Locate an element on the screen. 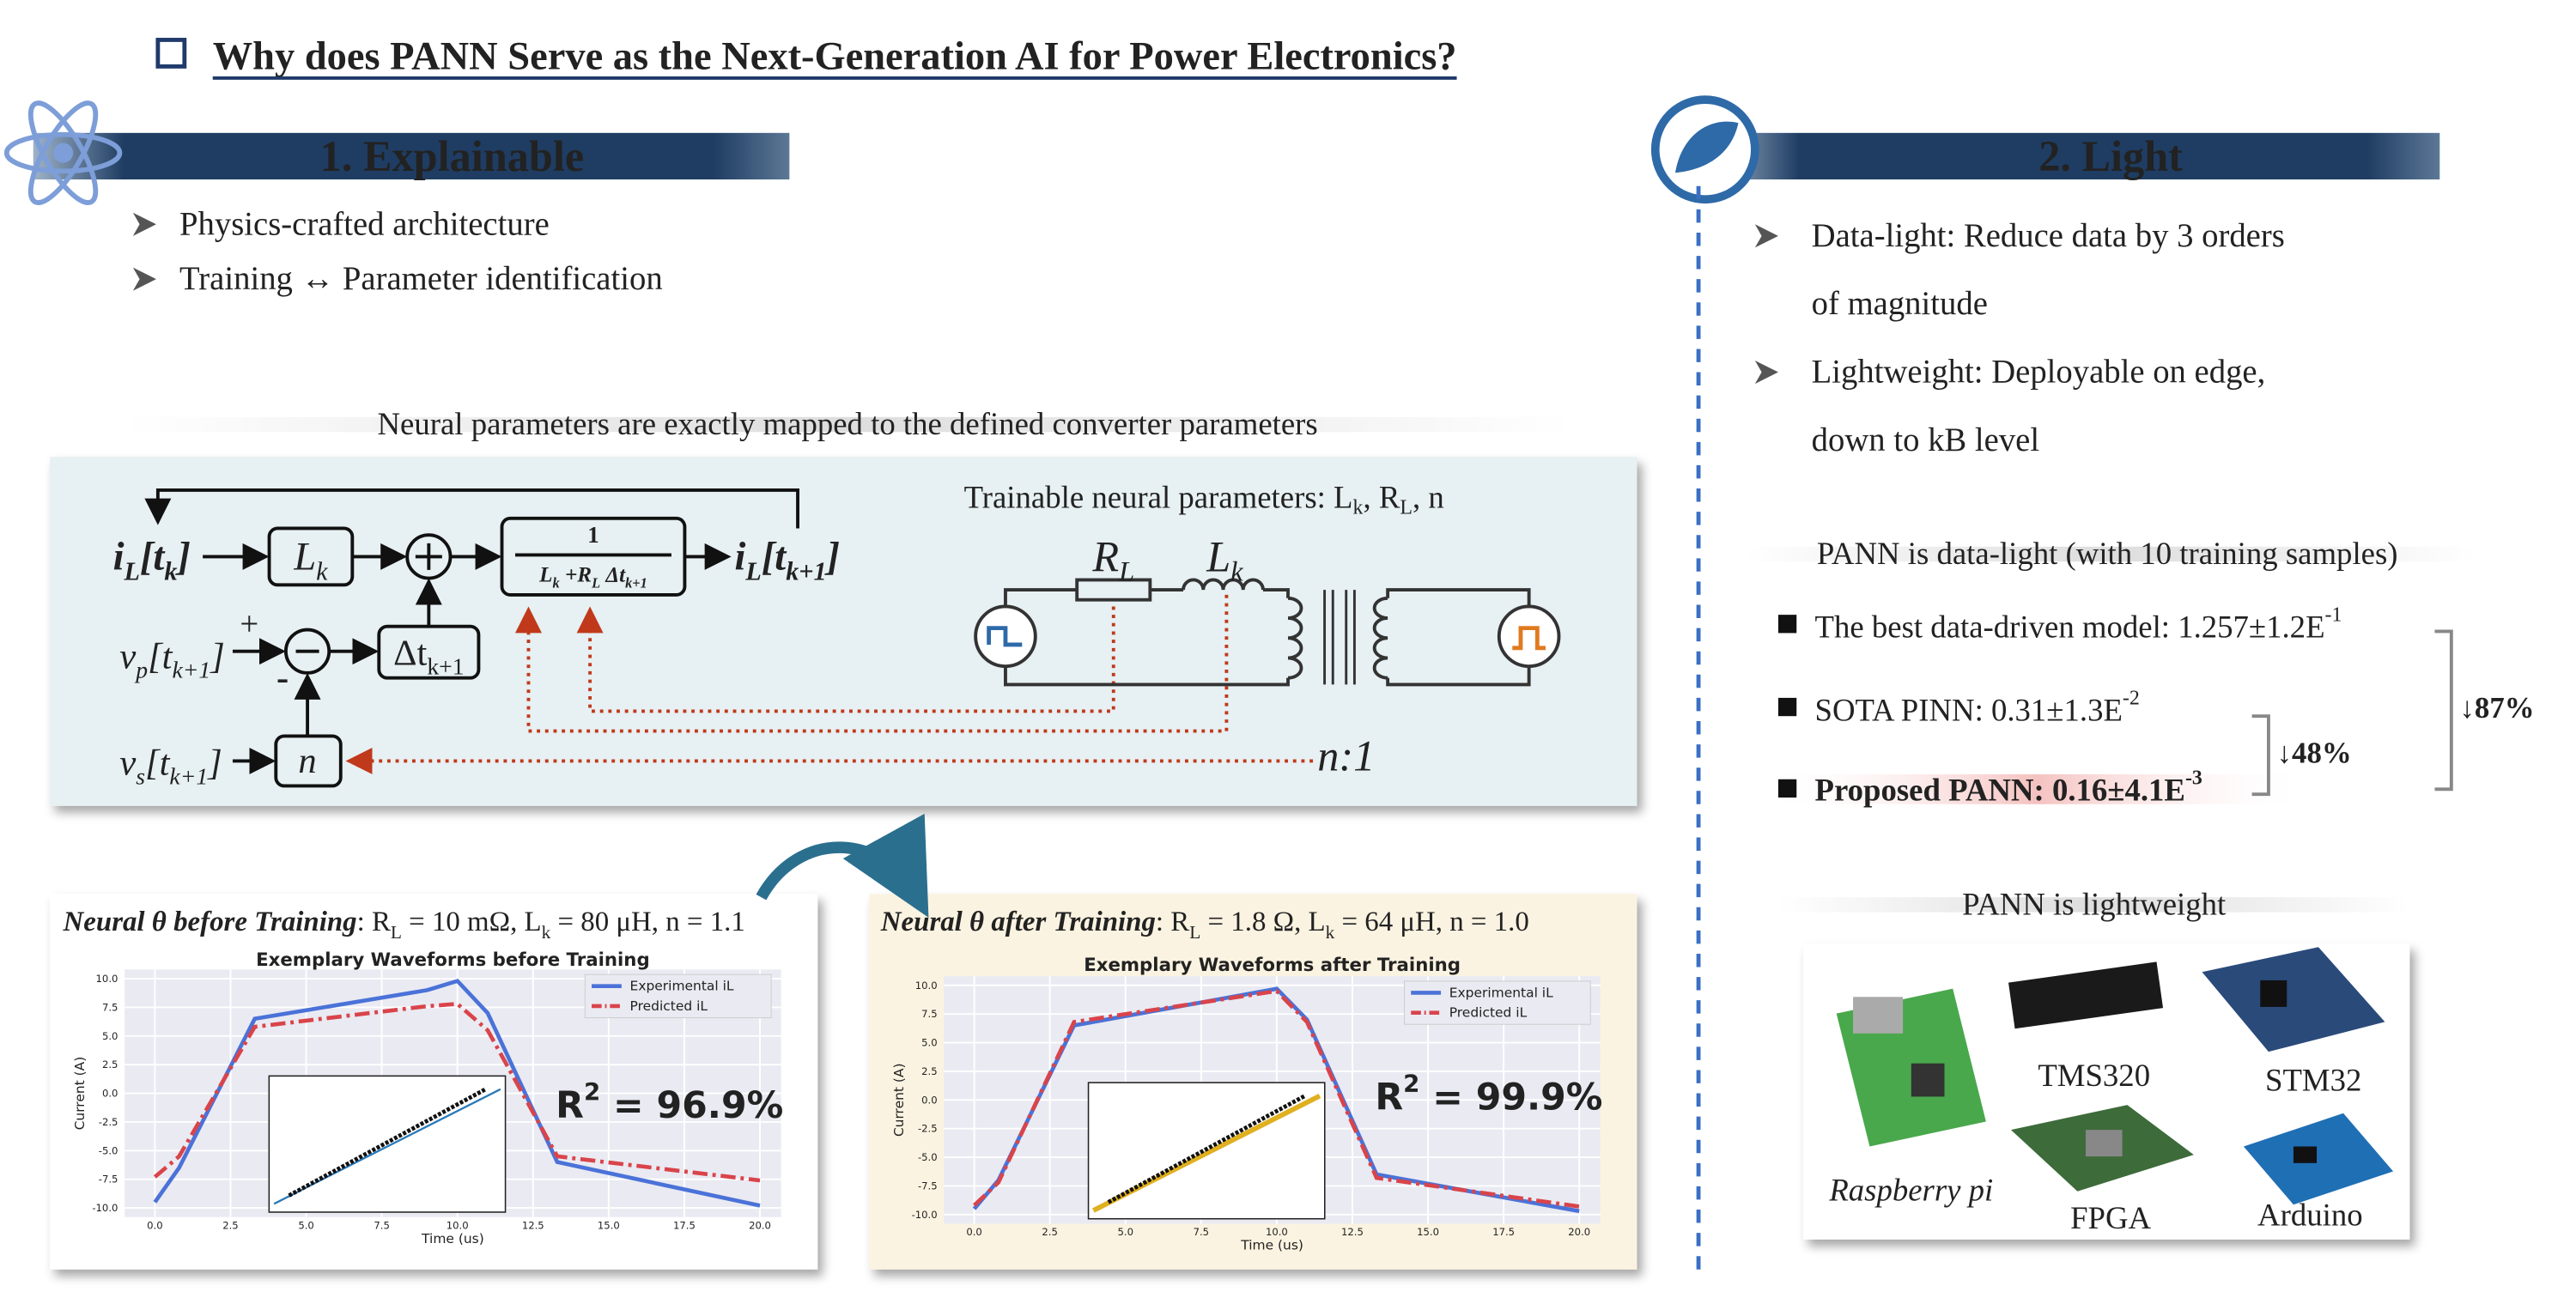  text-part: , R is located at coordinates (1382, 497).